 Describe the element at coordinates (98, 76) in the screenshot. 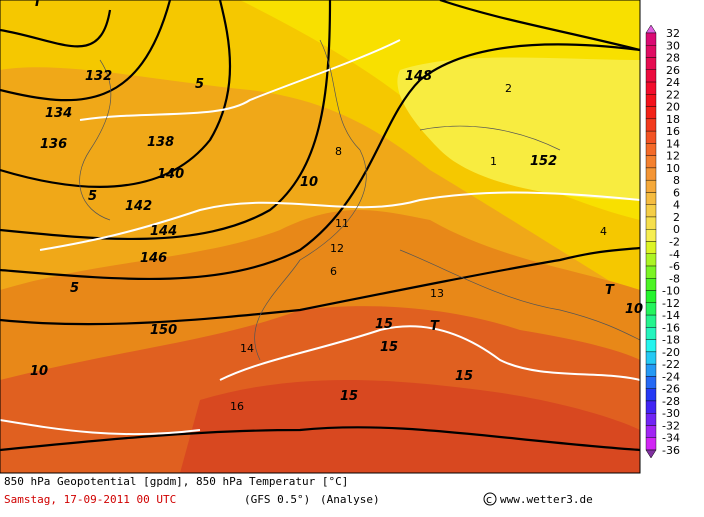

I see `contour-label: 132` at that location.